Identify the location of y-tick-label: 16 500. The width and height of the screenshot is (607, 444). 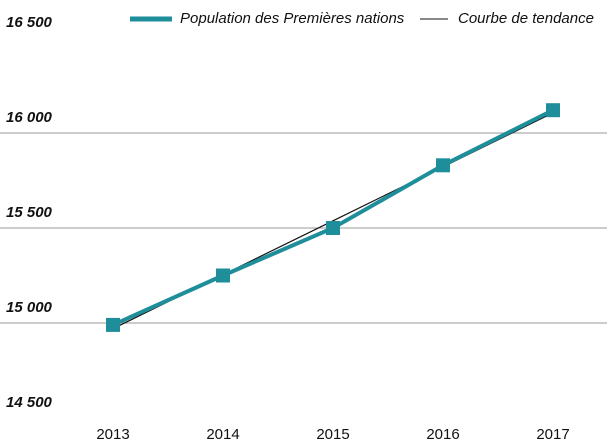
(29, 22).